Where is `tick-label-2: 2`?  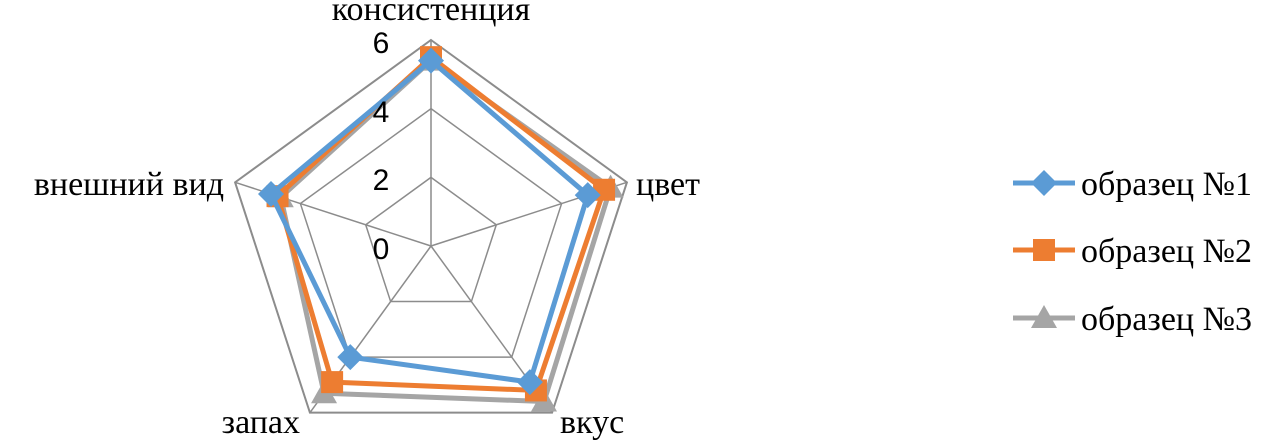 tick-label-2: 2 is located at coordinates (381, 180).